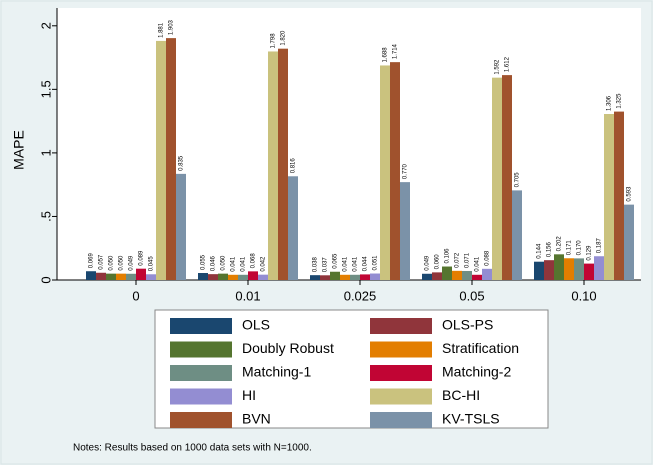  What do you see at coordinates (550, 249) in the screenshot?
I see `data-label: 0.156` at bounding box center [550, 249].